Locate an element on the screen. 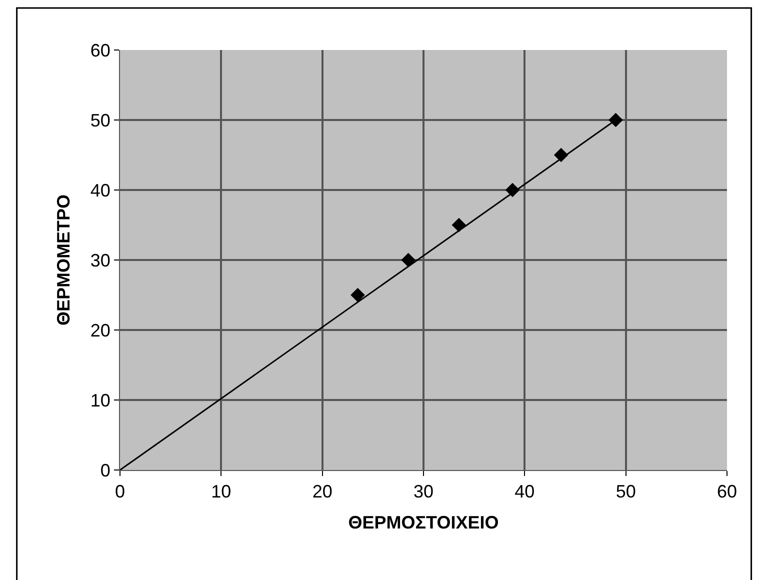  x-tick-label: 30 is located at coordinates (423, 492).